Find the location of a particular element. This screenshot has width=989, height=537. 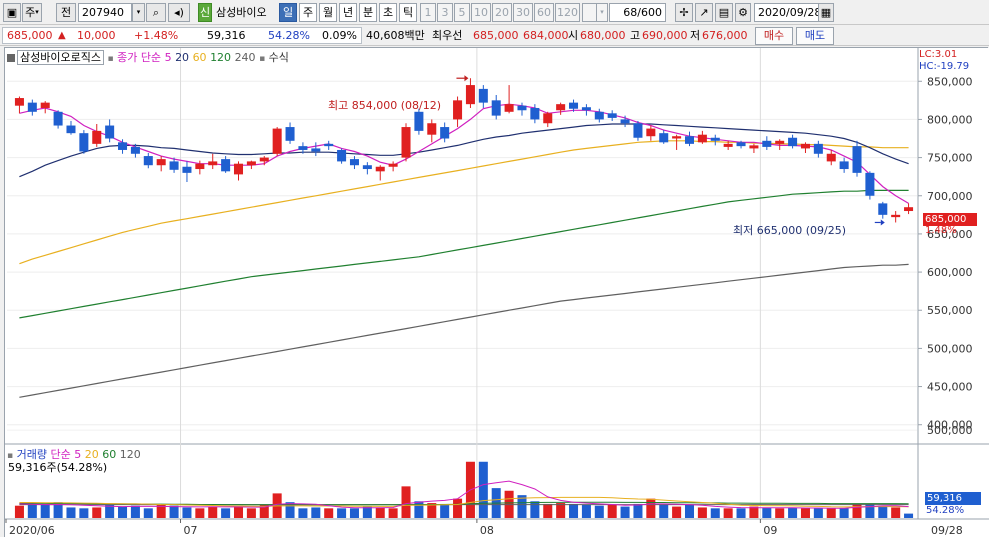

period-day: 일 is located at coordinates (288, 12).